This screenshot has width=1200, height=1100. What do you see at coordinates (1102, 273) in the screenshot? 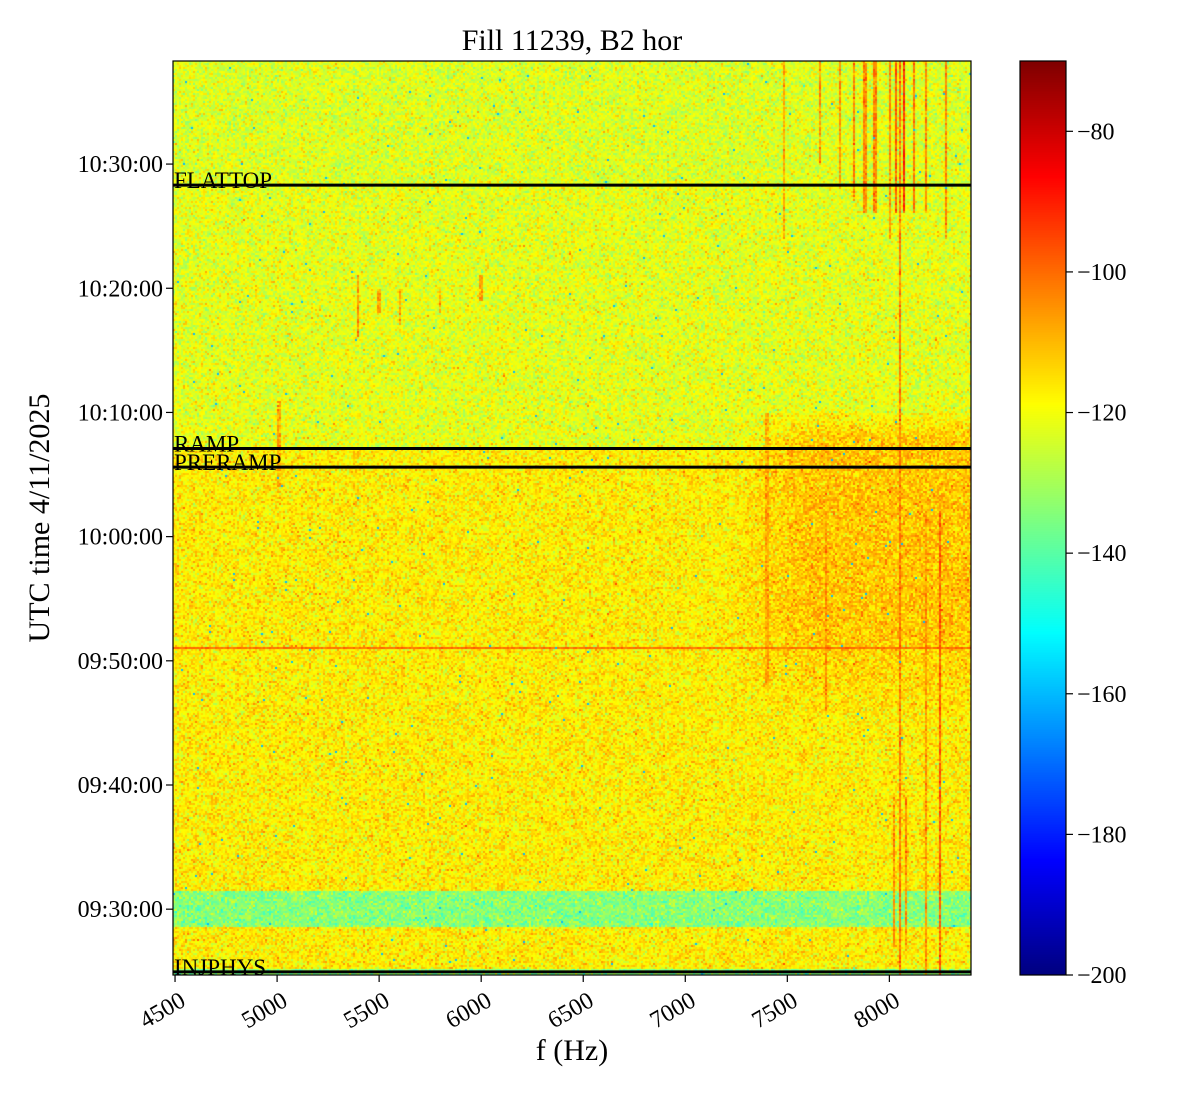
I see `colorbar-tick-label: −100` at bounding box center [1102, 273].